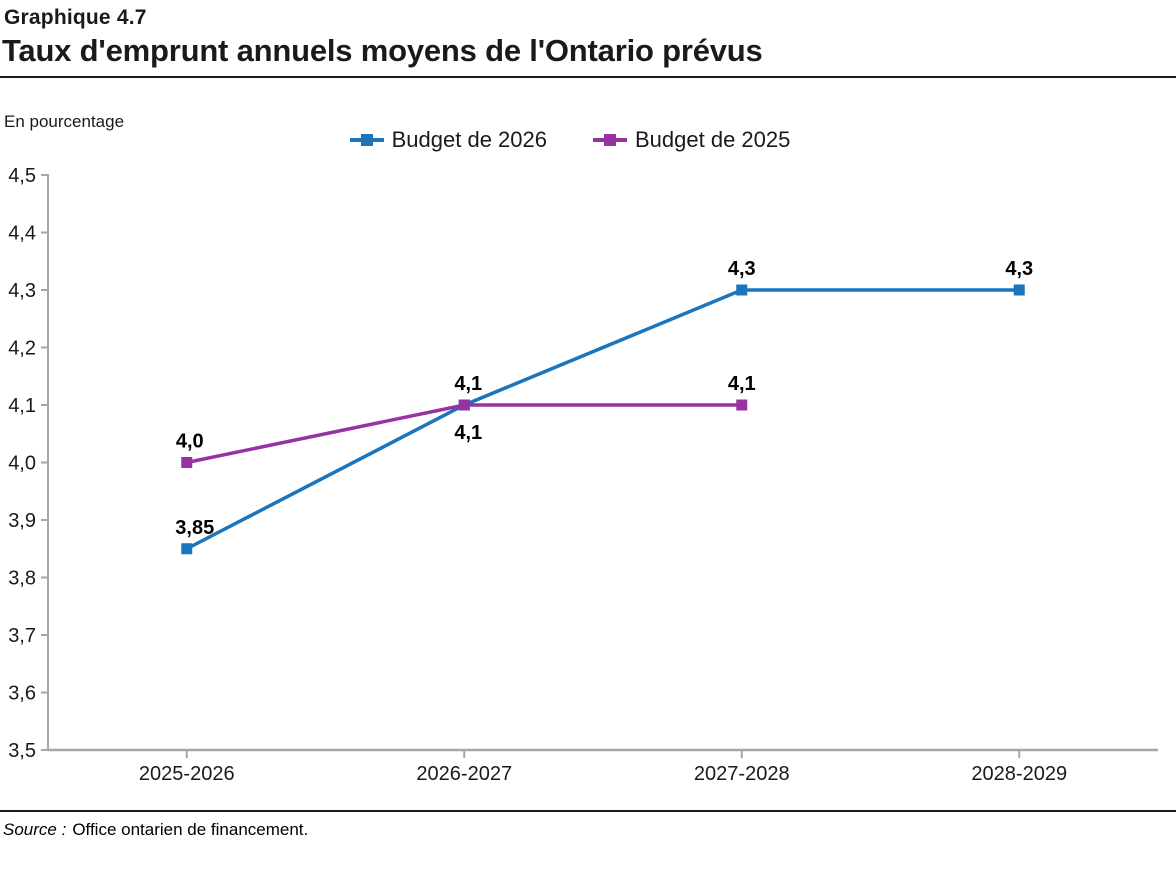  What do you see at coordinates (22, 291) in the screenshot?
I see `y-axis-tick-label: 4,3` at bounding box center [22, 291].